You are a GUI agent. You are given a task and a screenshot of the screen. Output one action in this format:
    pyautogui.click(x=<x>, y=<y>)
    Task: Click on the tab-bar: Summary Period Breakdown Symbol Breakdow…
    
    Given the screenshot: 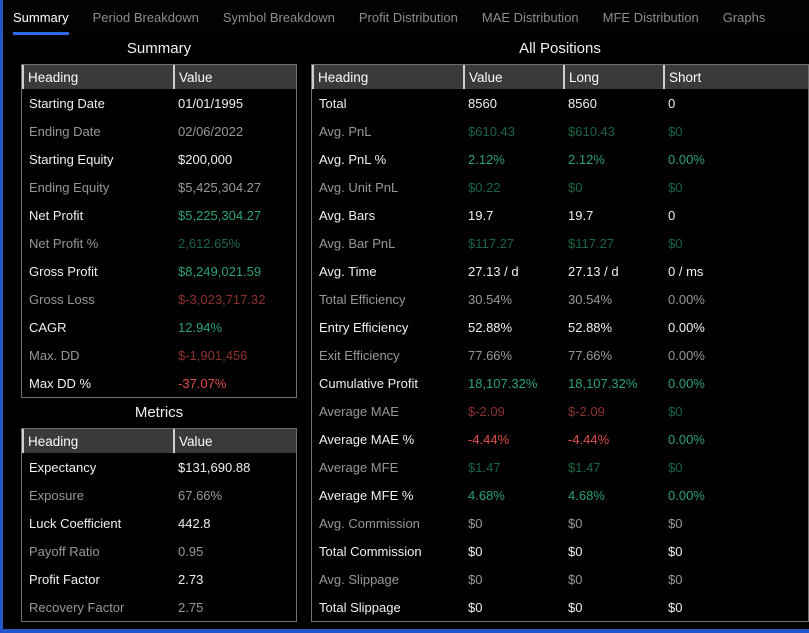 What is the action you would take?
    pyautogui.click(x=406, y=18)
    